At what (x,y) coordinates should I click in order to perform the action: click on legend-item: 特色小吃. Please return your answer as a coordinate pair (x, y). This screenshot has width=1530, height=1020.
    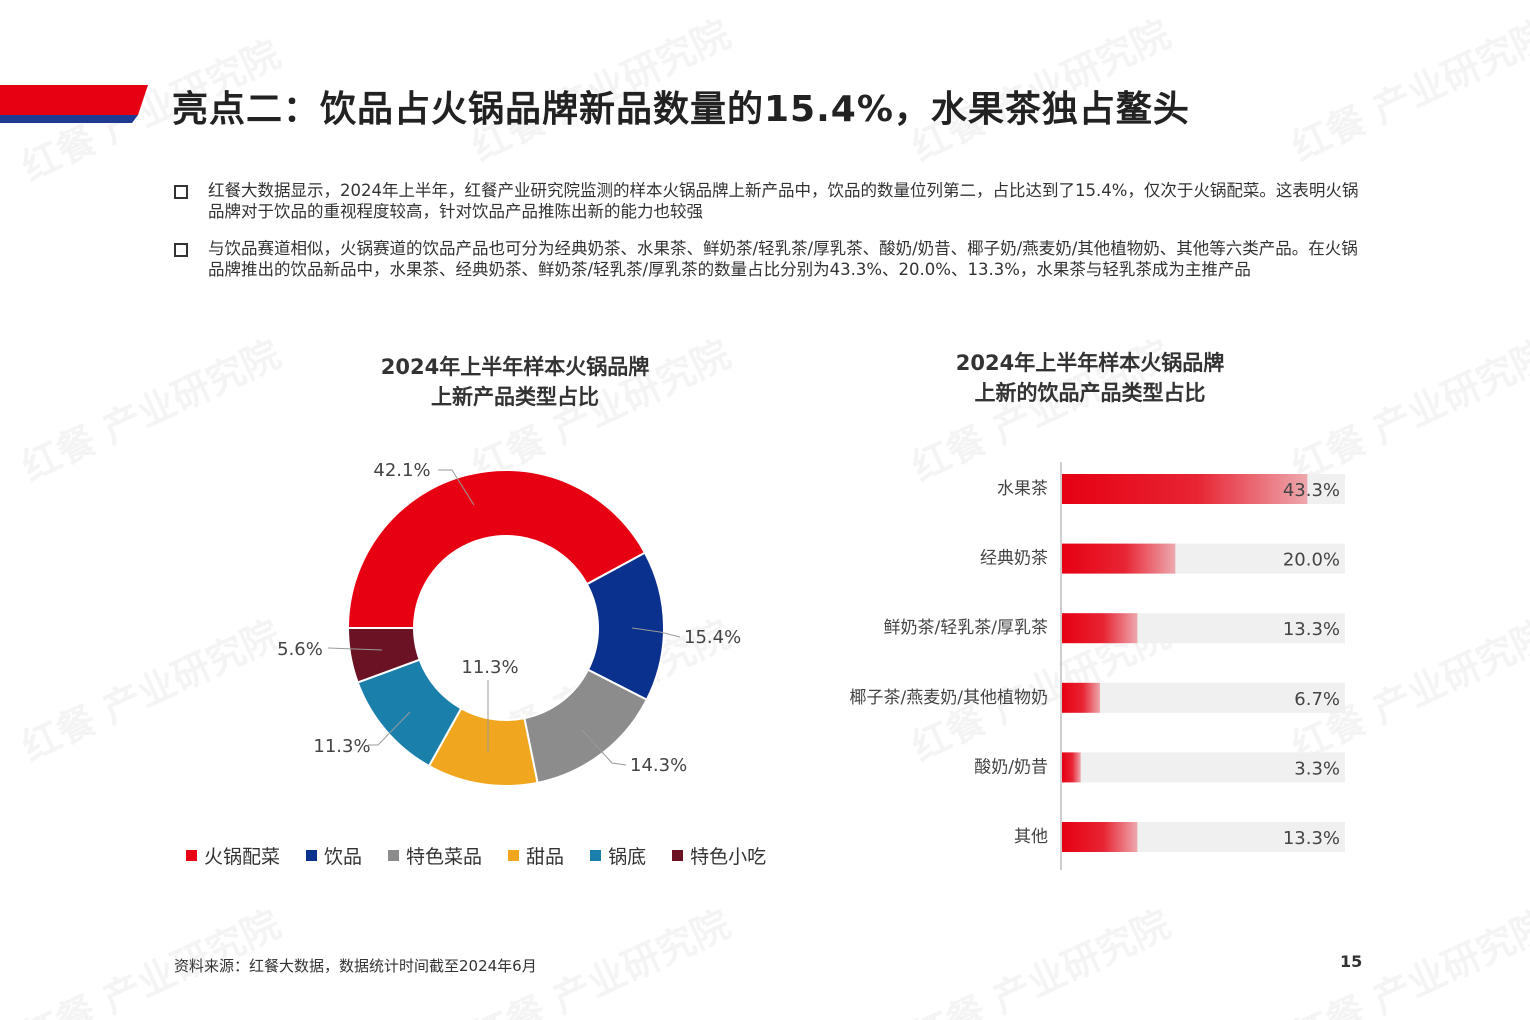
    Looking at the image, I should click on (719, 855).